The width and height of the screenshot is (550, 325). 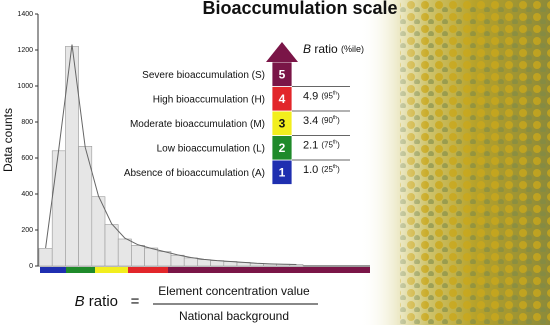 I want to click on level-label: Severe bioaccumulation (S), so click(x=203, y=75).